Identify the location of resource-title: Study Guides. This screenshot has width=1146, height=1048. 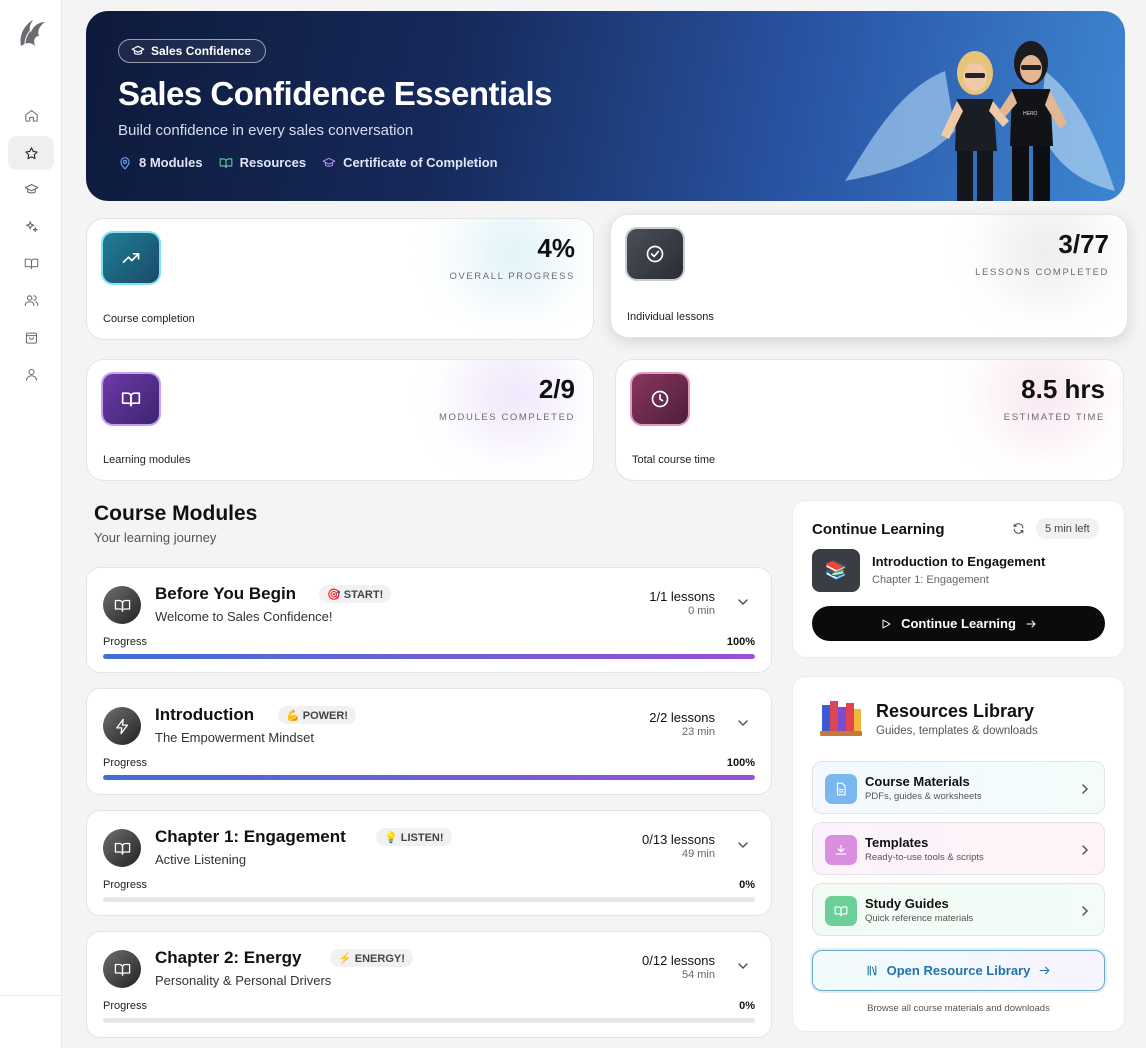
(907, 903).